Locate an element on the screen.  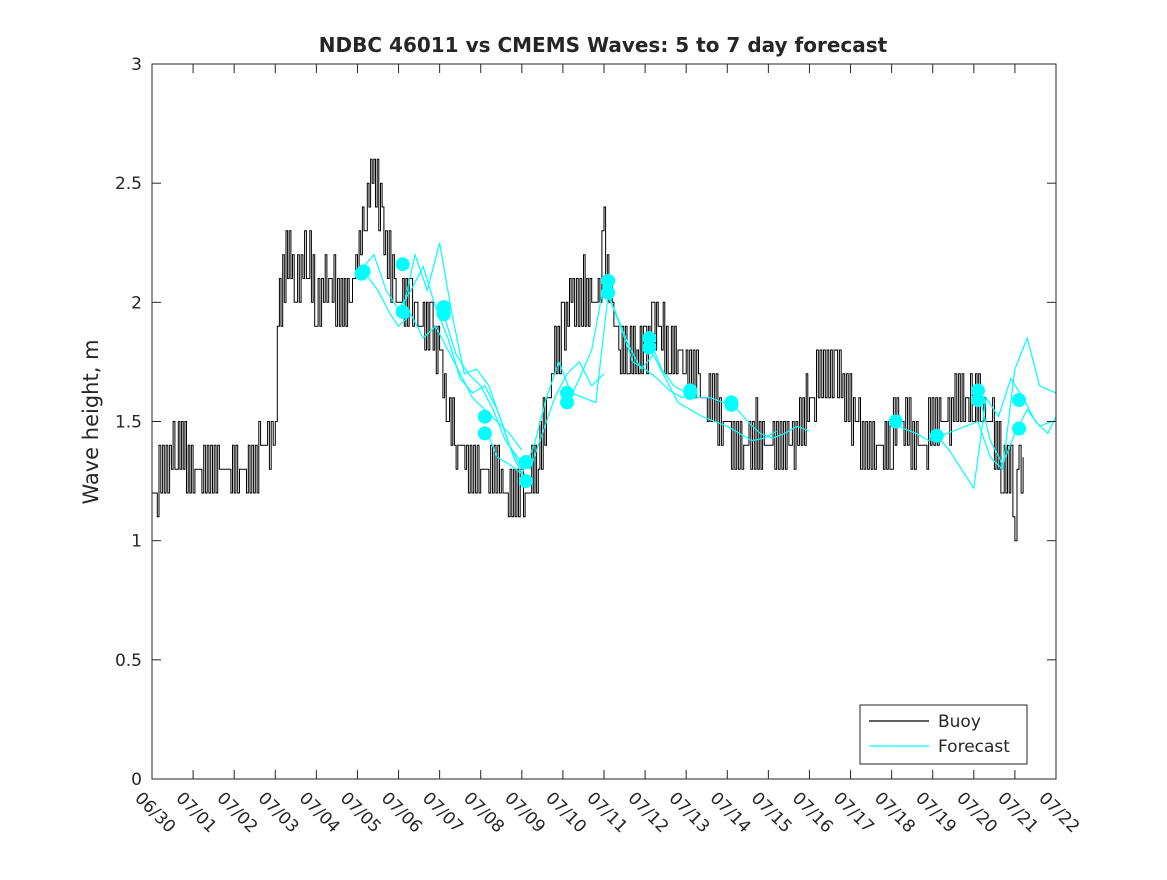
y-tick-label: 2.5 is located at coordinates (128, 184).